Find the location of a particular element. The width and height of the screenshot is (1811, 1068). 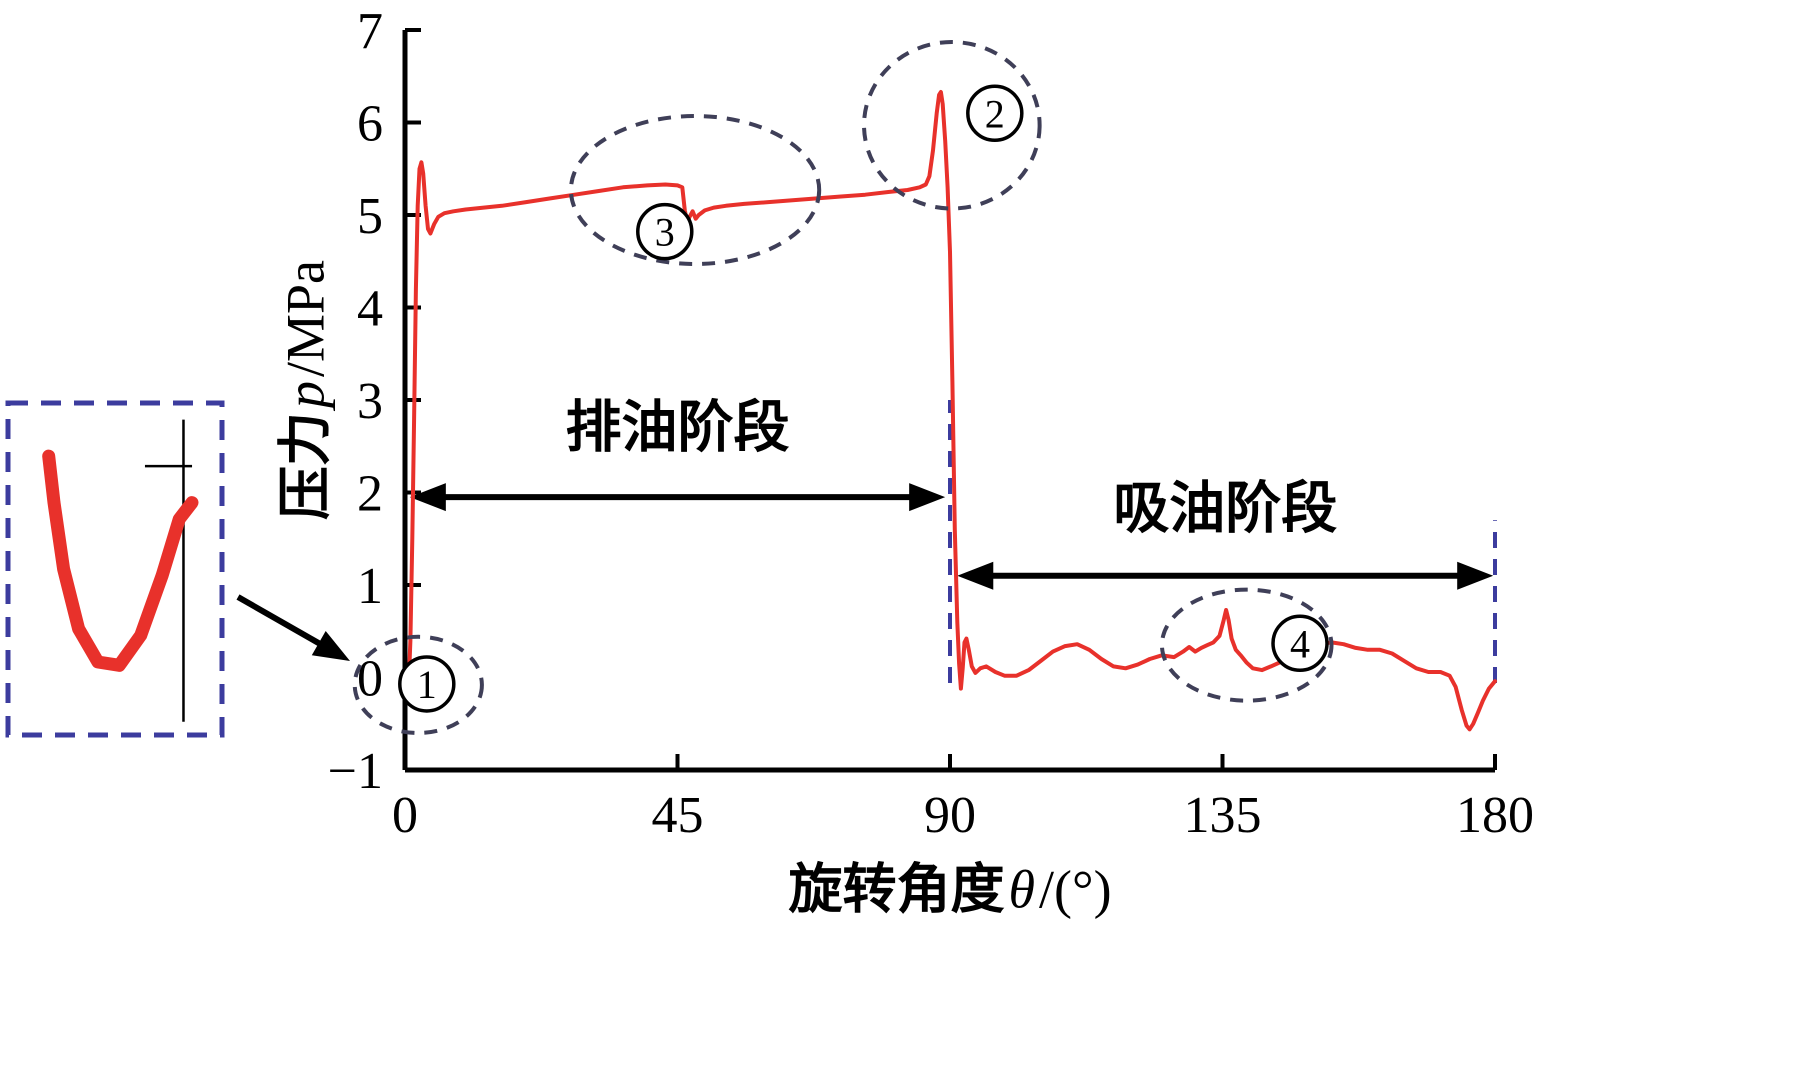

x-tick-label: 0 is located at coordinates (405, 815).